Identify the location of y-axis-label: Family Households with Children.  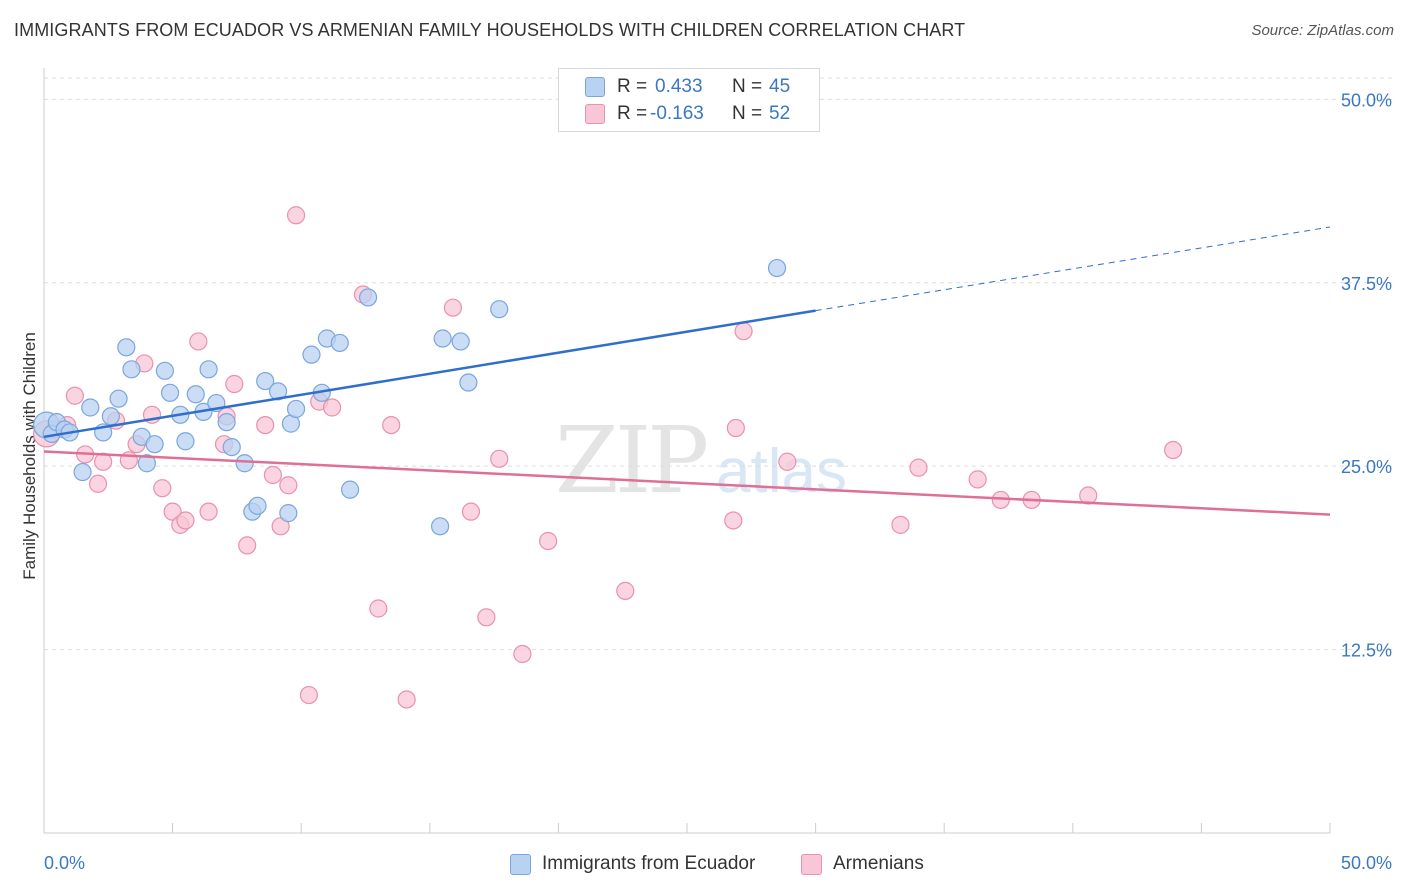
(29, 456).